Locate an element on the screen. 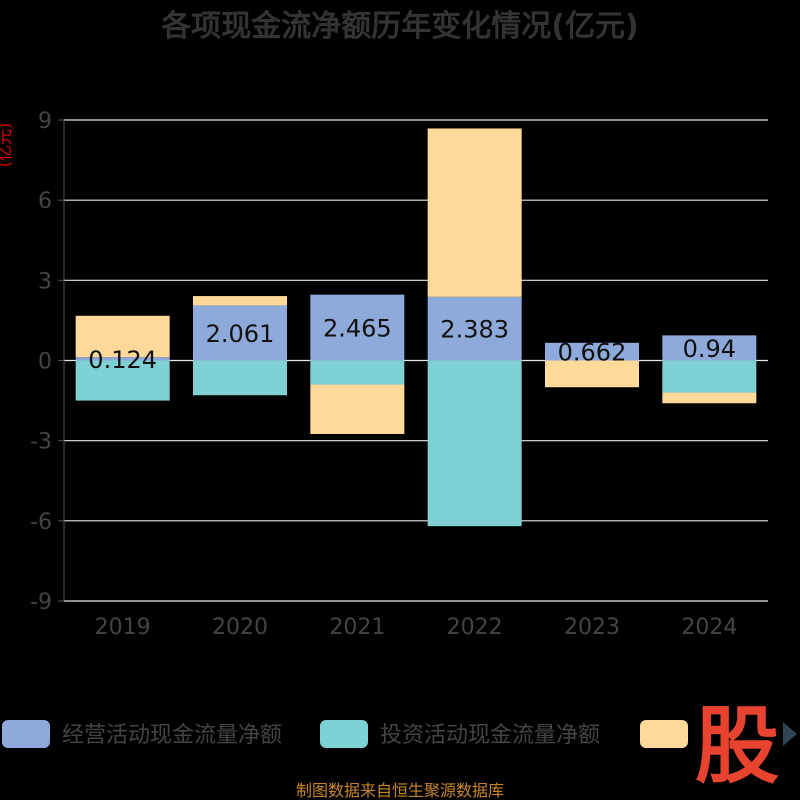 The image size is (800, 800). data-label: 2.061 is located at coordinates (240, 334).